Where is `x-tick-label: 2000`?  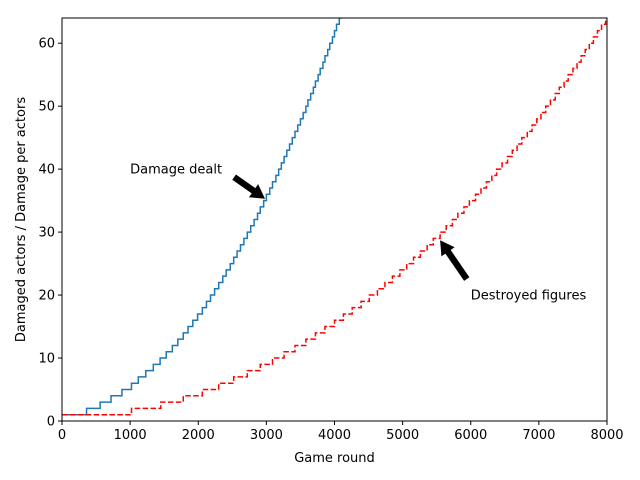
x-tick-label: 2000 is located at coordinates (198, 435).